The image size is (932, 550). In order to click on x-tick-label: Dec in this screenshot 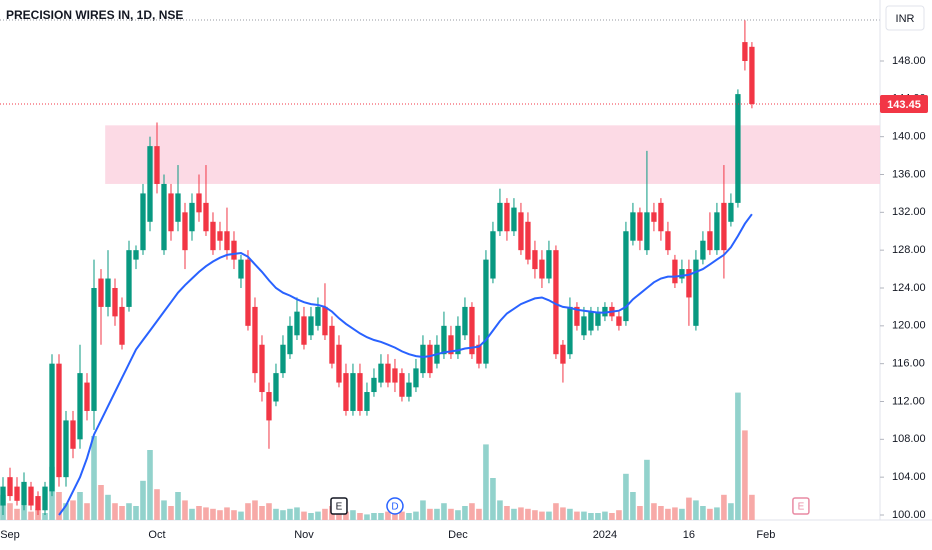, I will do `click(458, 535)`.